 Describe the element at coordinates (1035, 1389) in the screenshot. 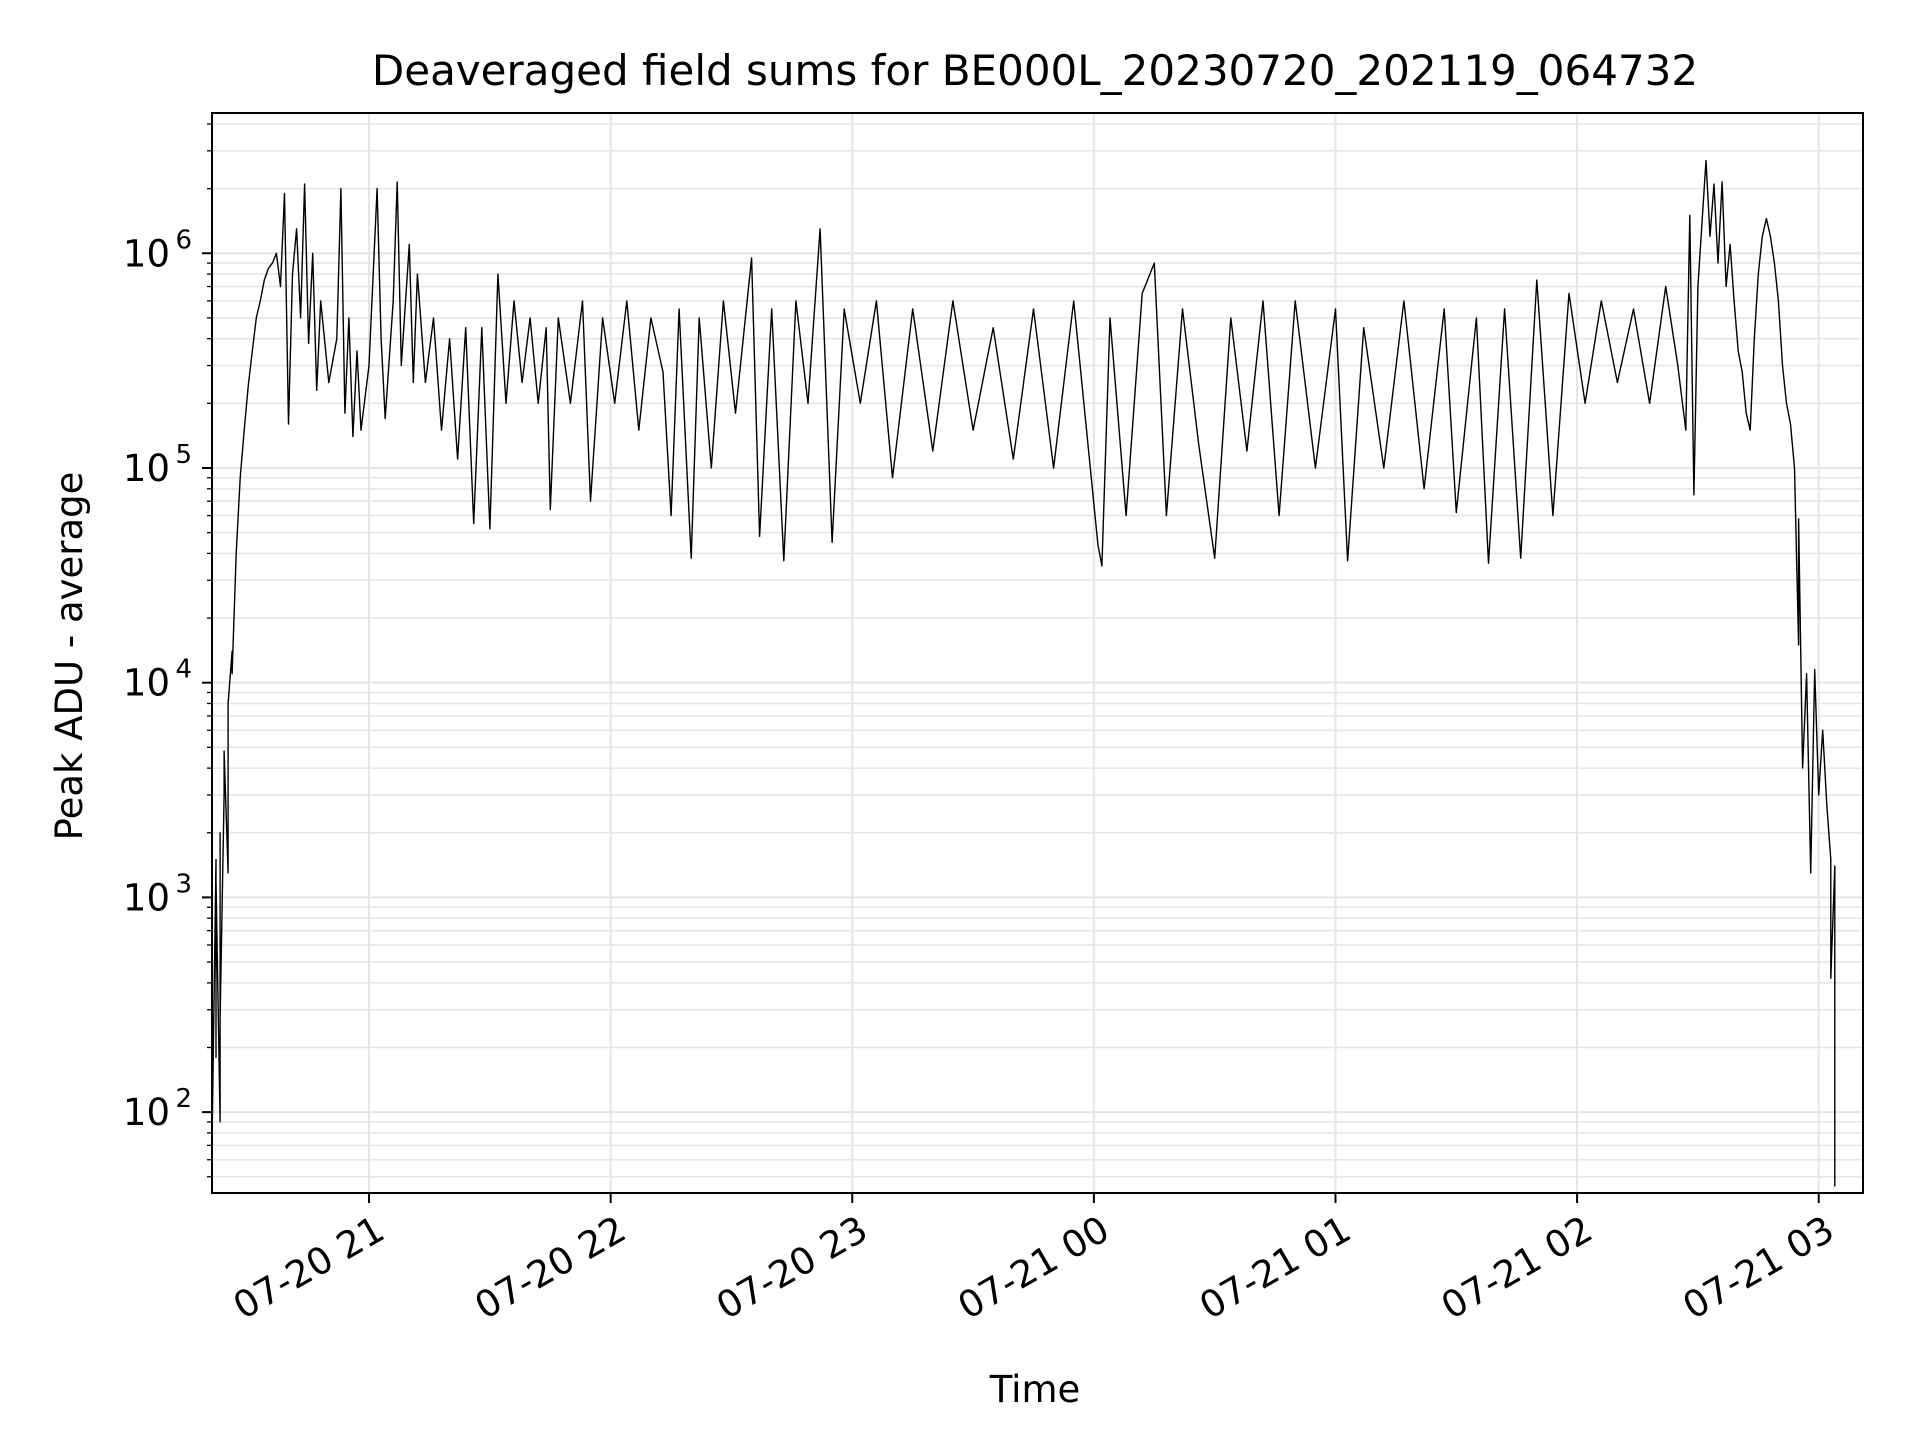

I see `x-axis-label: Time` at that location.